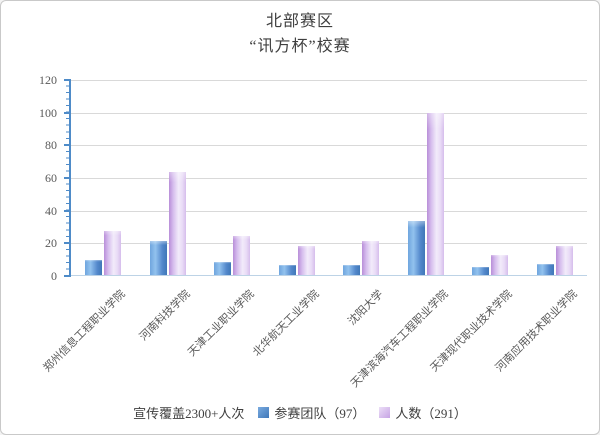  I want to click on bar-series0-cat0, so click(94, 267).